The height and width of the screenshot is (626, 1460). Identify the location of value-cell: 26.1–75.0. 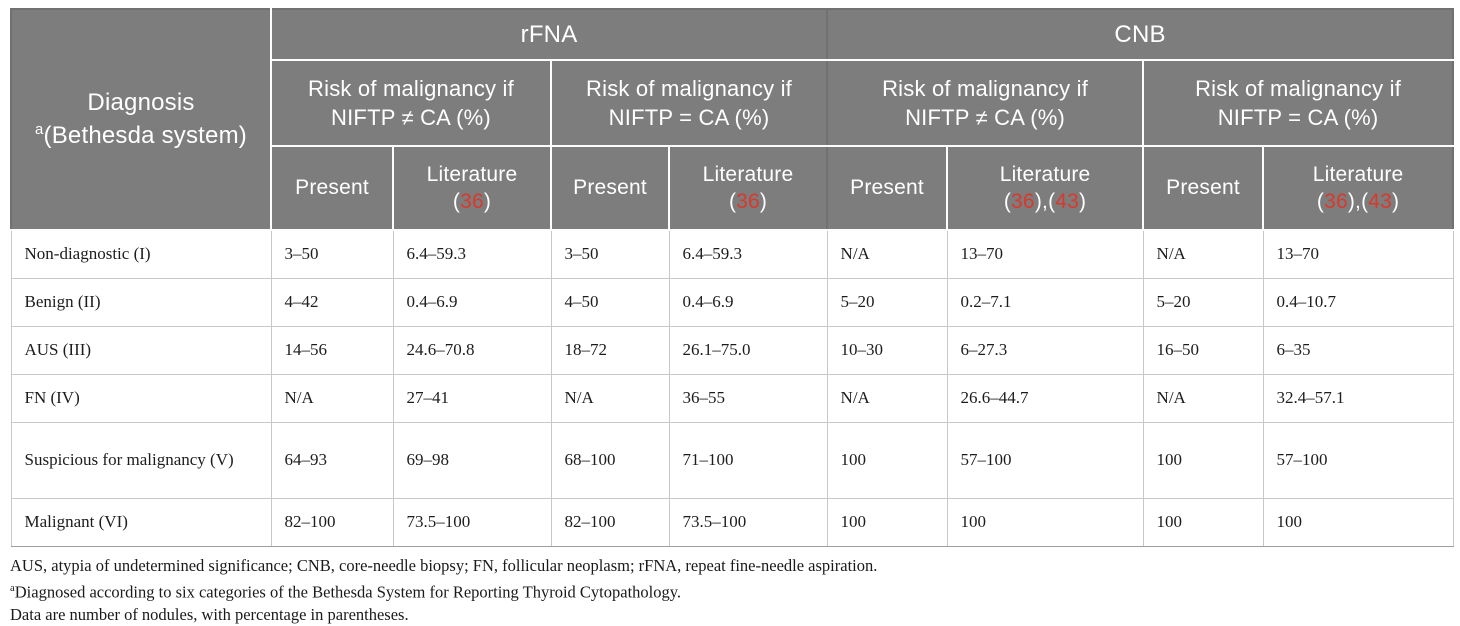
(748, 350).